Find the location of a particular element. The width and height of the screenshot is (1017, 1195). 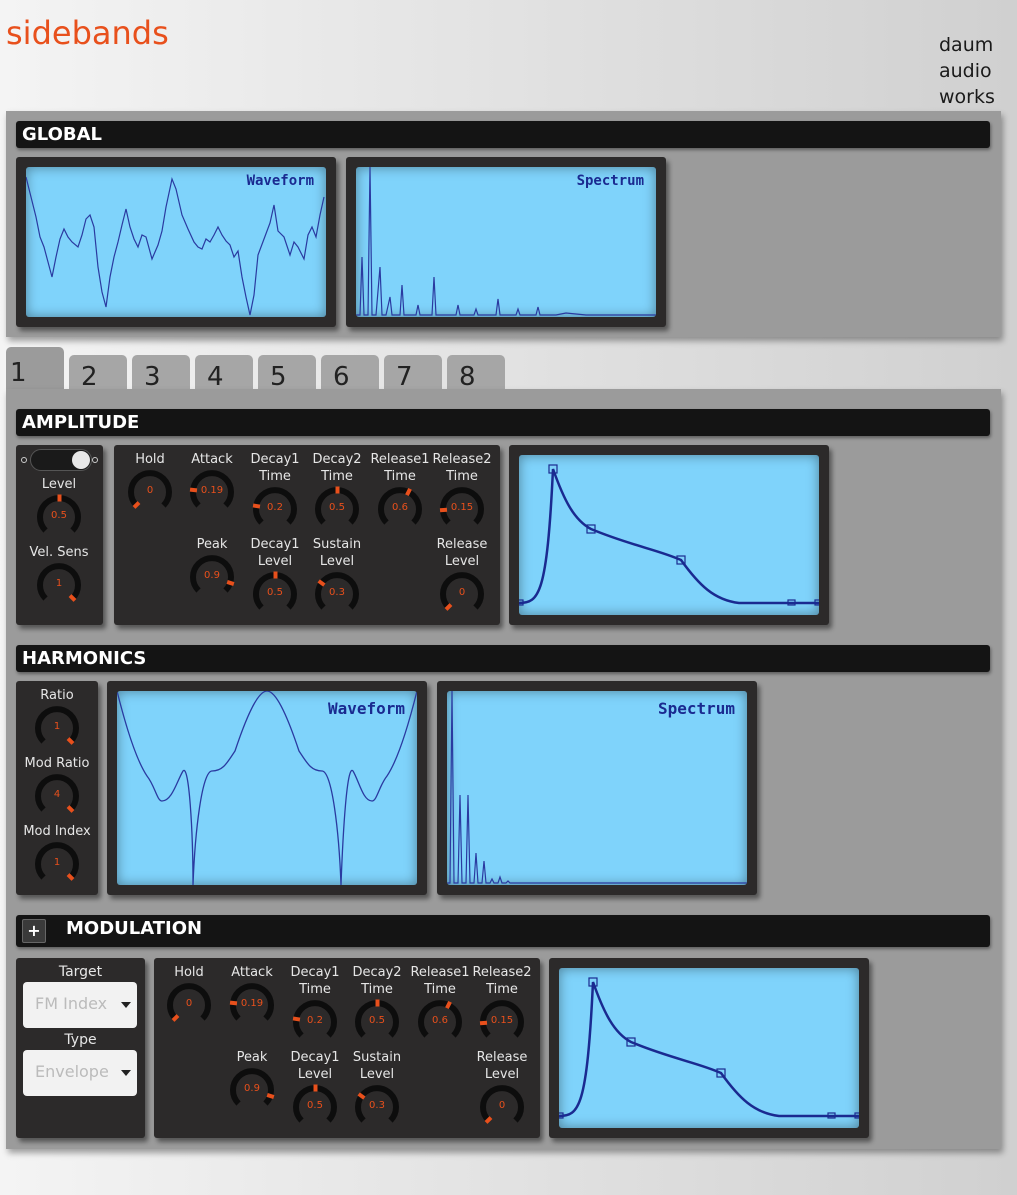

tab-3: 3 is located at coordinates (161, 372).